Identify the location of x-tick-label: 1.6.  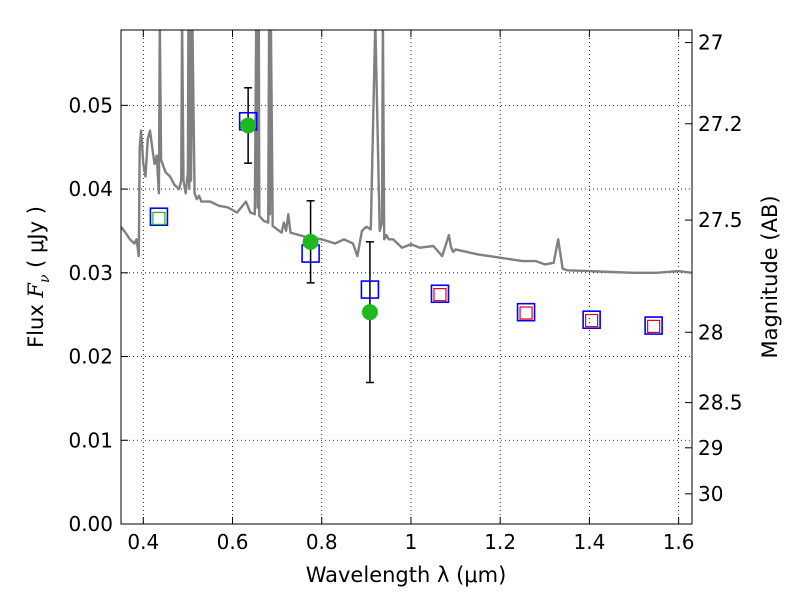
(679, 542).